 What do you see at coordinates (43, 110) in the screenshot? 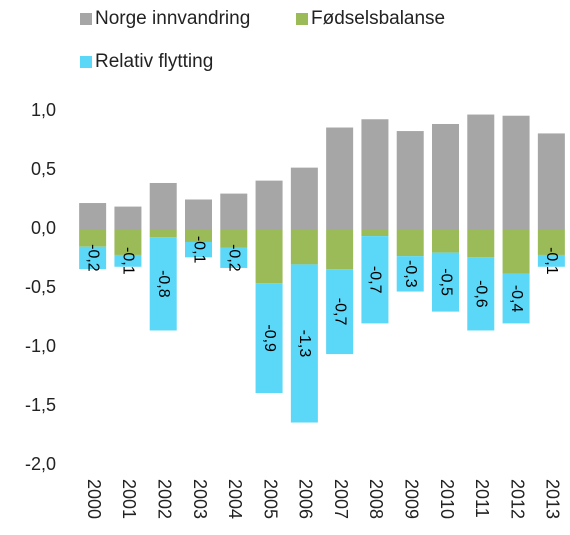
I see `y-tick-label: 1,0` at bounding box center [43, 110].